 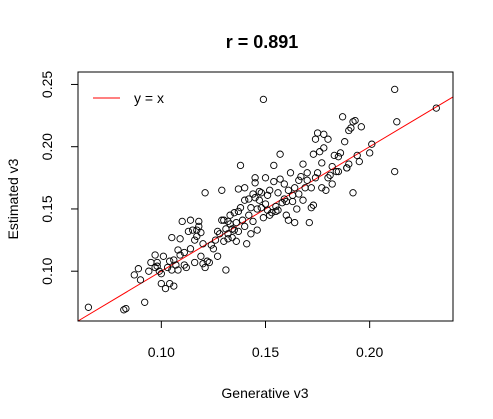 What do you see at coordinates (47, 84) in the screenshot?
I see `y-tick-label: 0.25` at bounding box center [47, 84].